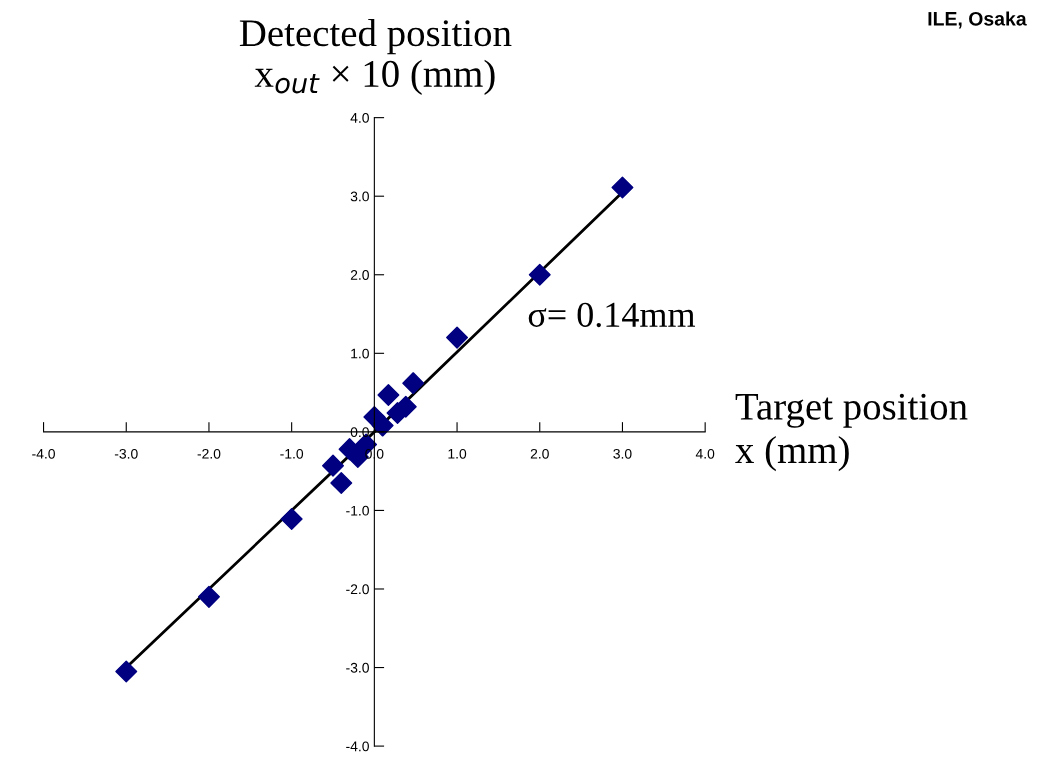  I want to click on x-axis-title: Target position x (mm), so click(851, 432).